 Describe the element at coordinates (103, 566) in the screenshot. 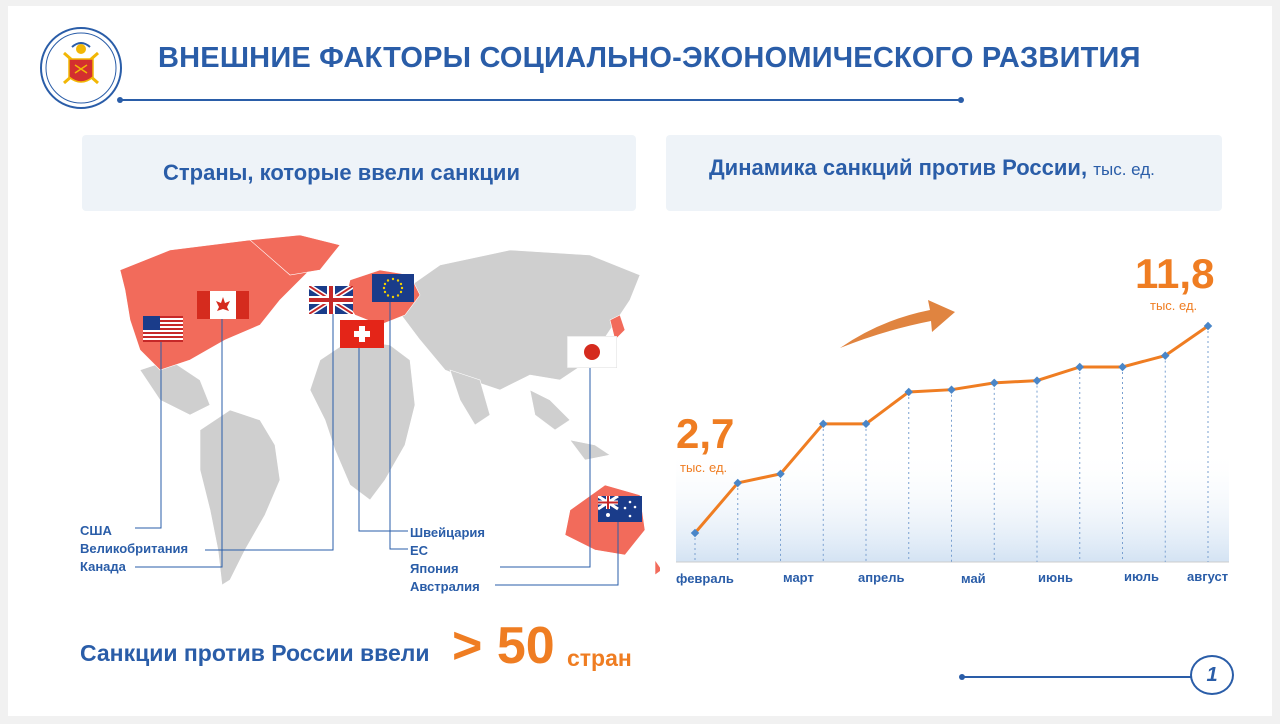

I see `country-label-canada: Канада` at that location.